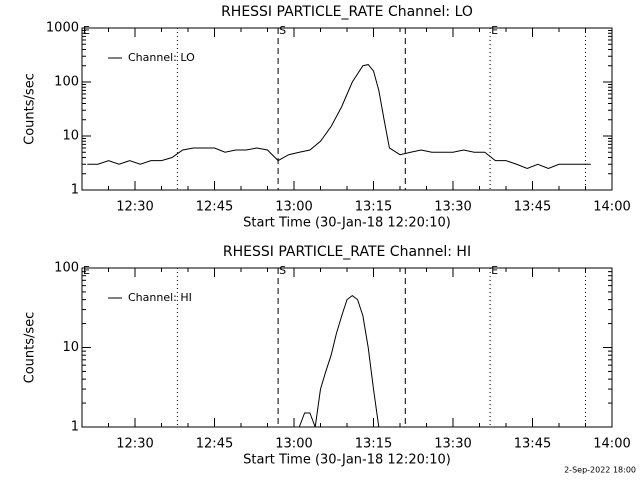 The height and width of the screenshot is (480, 640). What do you see at coordinates (161, 57) in the screenshot?
I see `legend-label: Channel: LO` at bounding box center [161, 57].